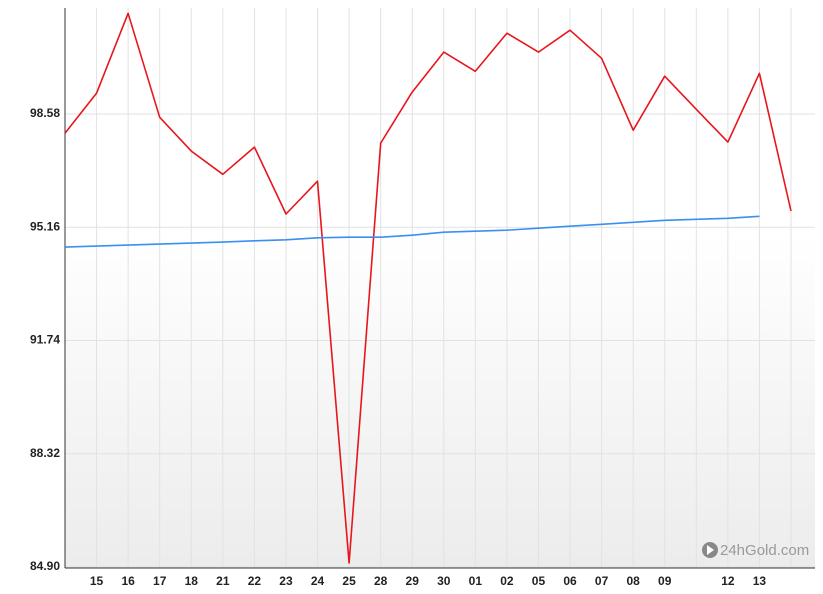 This screenshot has width=823, height=594. Describe the element at coordinates (45, 226) in the screenshot. I see `y-tick-label: 95.16` at that location.